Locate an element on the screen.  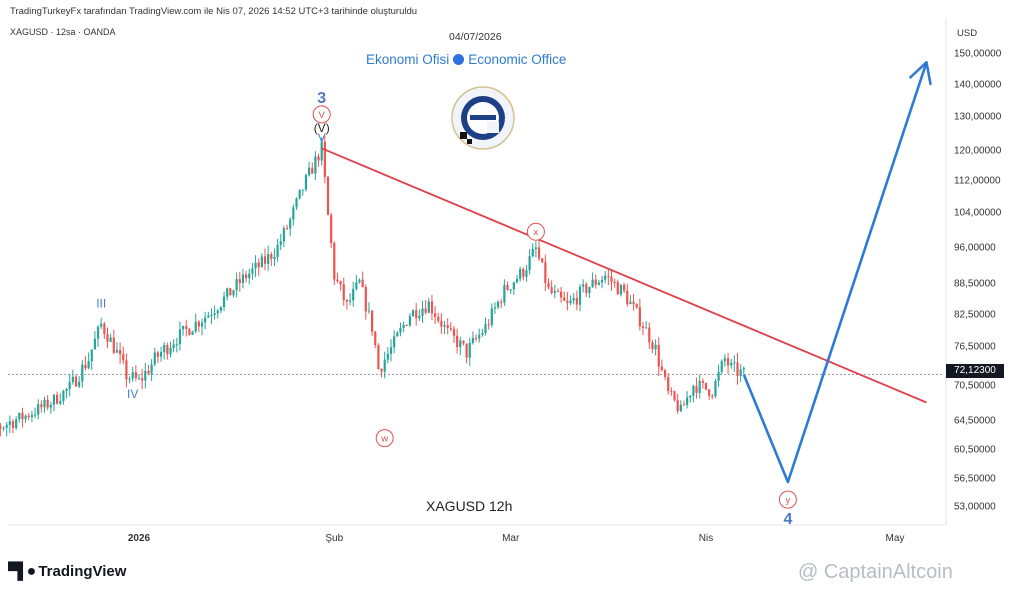
wave-label-circle is located at coordinates (535, 231).